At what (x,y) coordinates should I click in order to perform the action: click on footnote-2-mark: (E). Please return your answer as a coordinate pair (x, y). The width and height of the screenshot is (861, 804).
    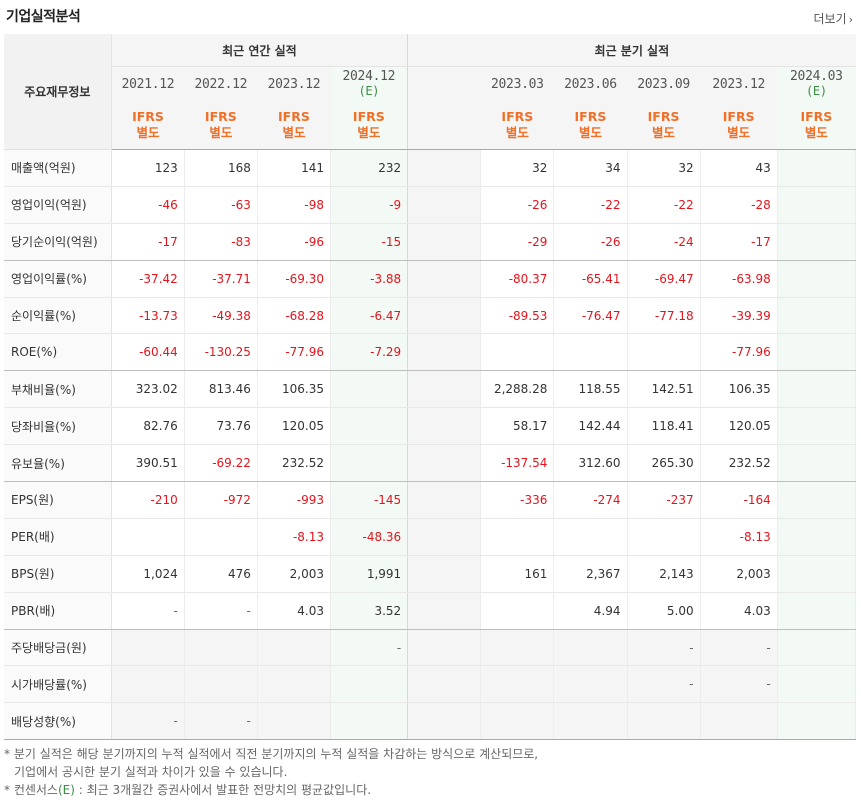
    Looking at the image, I should click on (66, 790).